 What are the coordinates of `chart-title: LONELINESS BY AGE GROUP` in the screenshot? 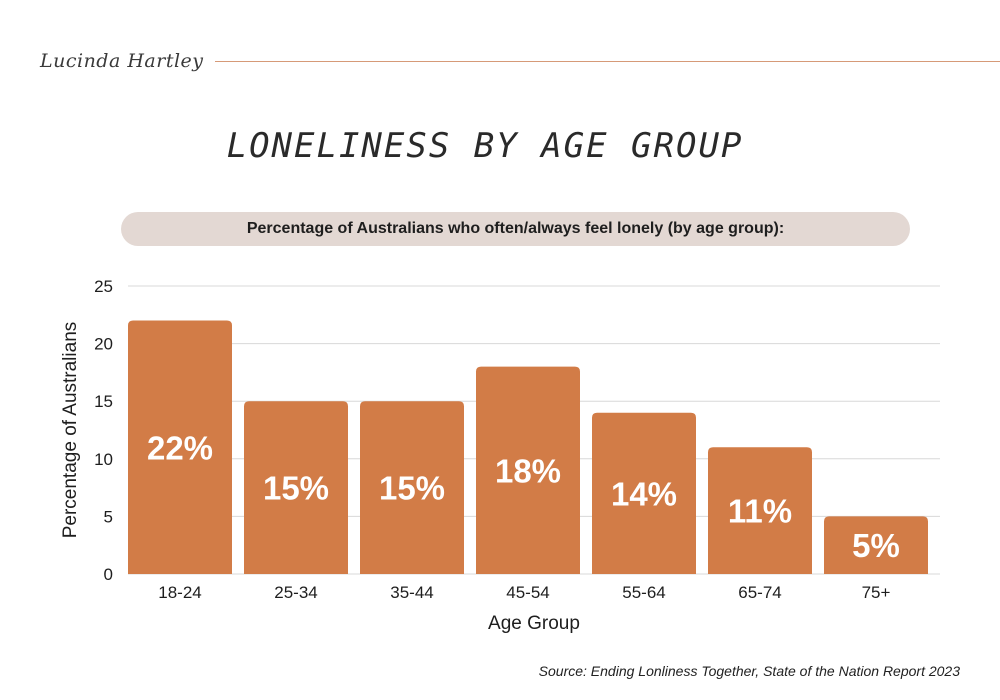 It's located at (485, 146).